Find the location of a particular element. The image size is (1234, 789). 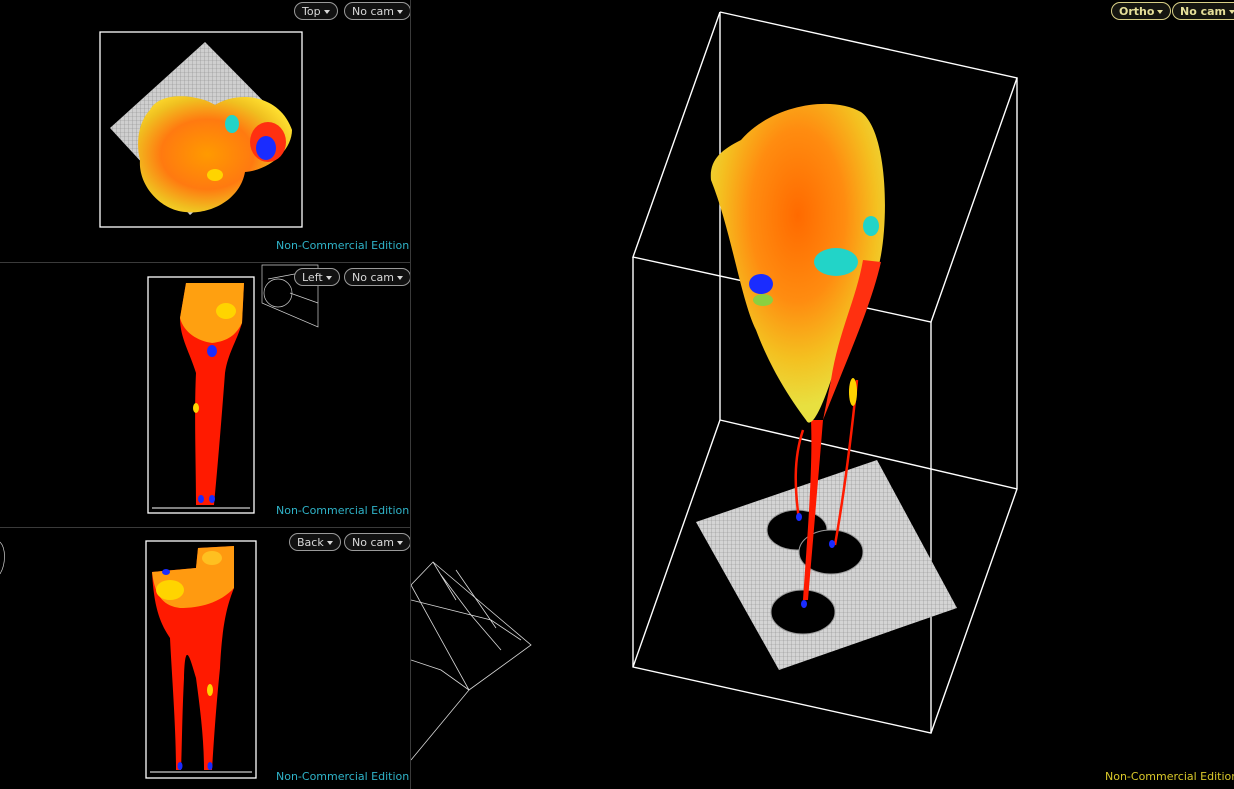

projection-select-button: Ortho is located at coordinates (1141, 11).